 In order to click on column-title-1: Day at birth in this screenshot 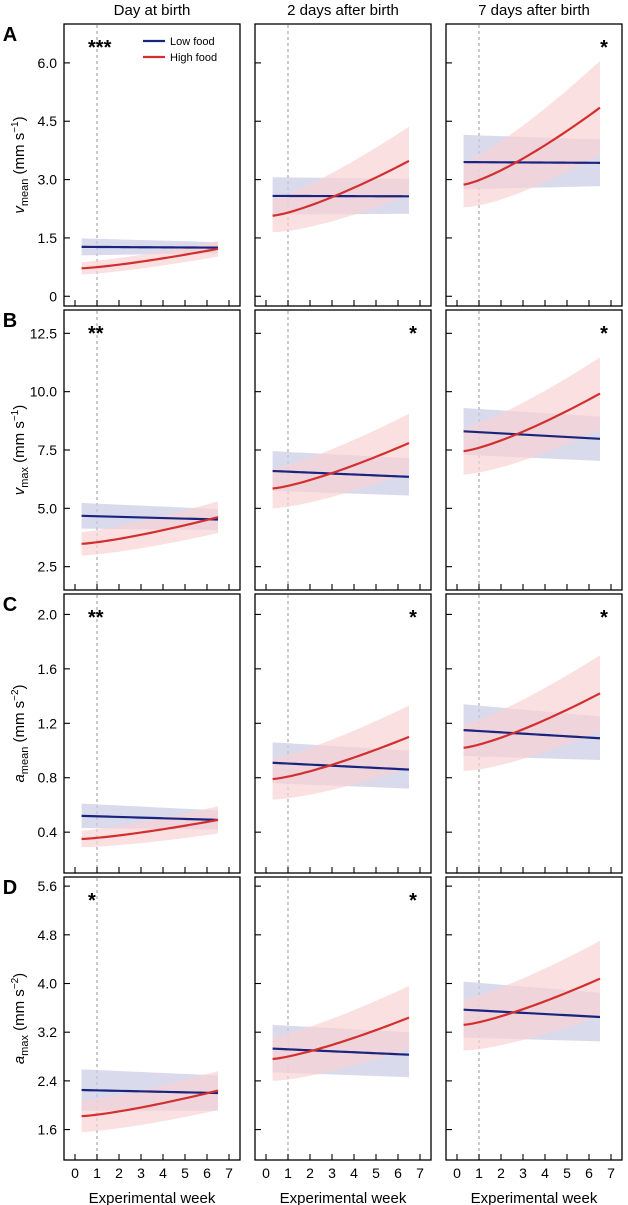, I will do `click(152, 10)`.